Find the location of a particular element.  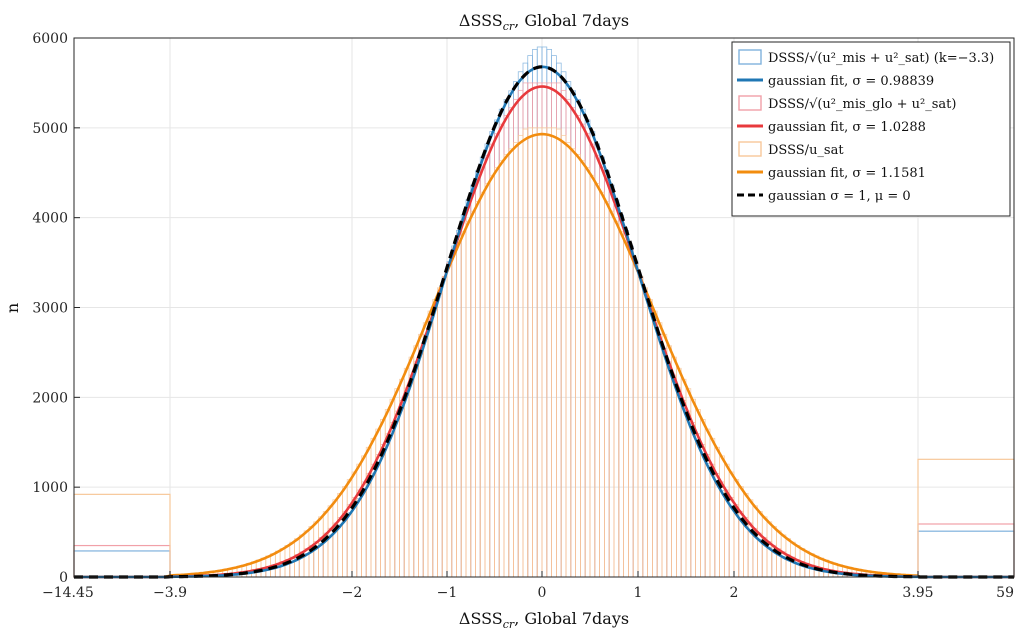

legend-label: DSSS/√(u²_mis + u²_sat) (k=−3.3) is located at coordinates (881, 58).